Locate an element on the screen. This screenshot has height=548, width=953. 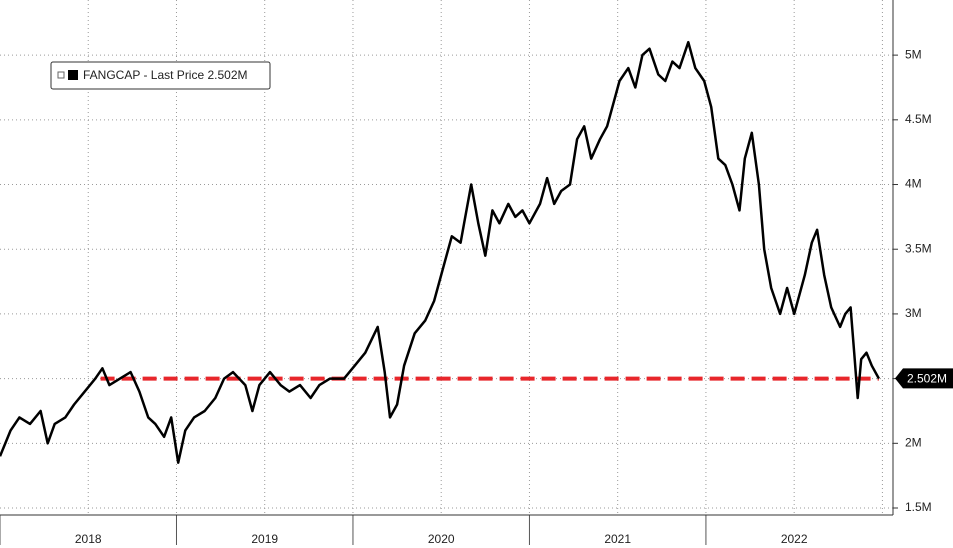
x-tick-label: 2018 is located at coordinates (88, 539).